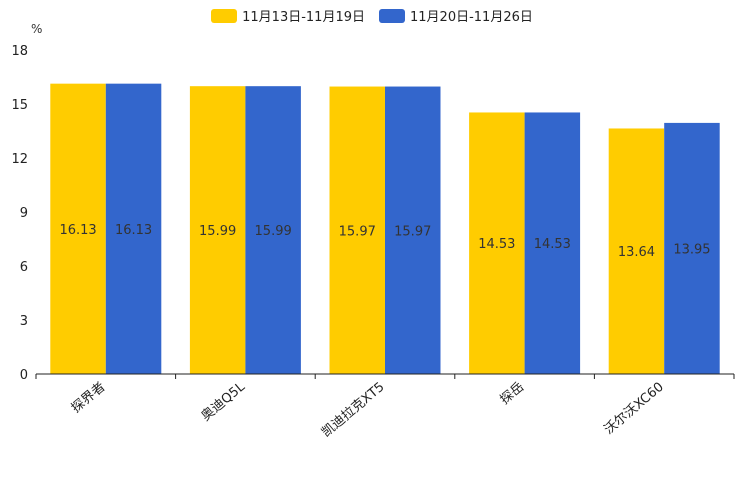 This screenshot has height=496, width=744. I want to click on y-tick-label: 6, so click(24, 267).